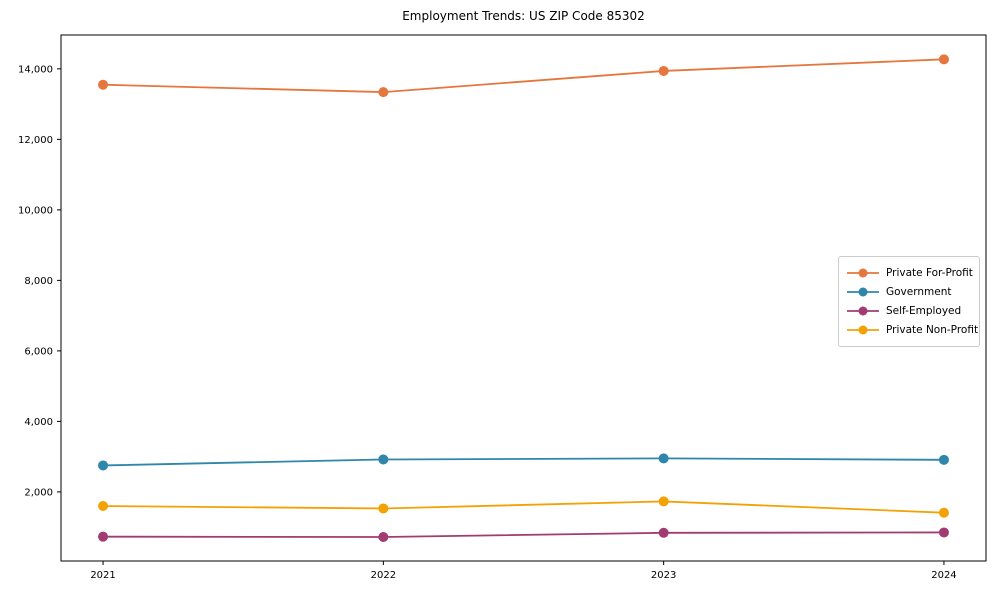 Image resolution: width=1000 pixels, height=600 pixels. I want to click on legend-label: Private Non-Profit, so click(932, 330).